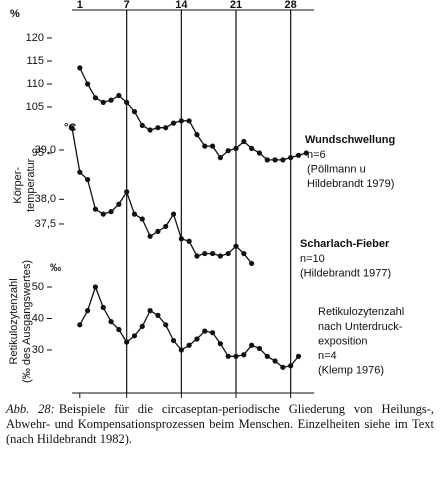 The width and height of the screenshot is (440, 480). What do you see at coordinates (312, 259) in the screenshot?
I see `series-note: n=10` at bounding box center [312, 259].